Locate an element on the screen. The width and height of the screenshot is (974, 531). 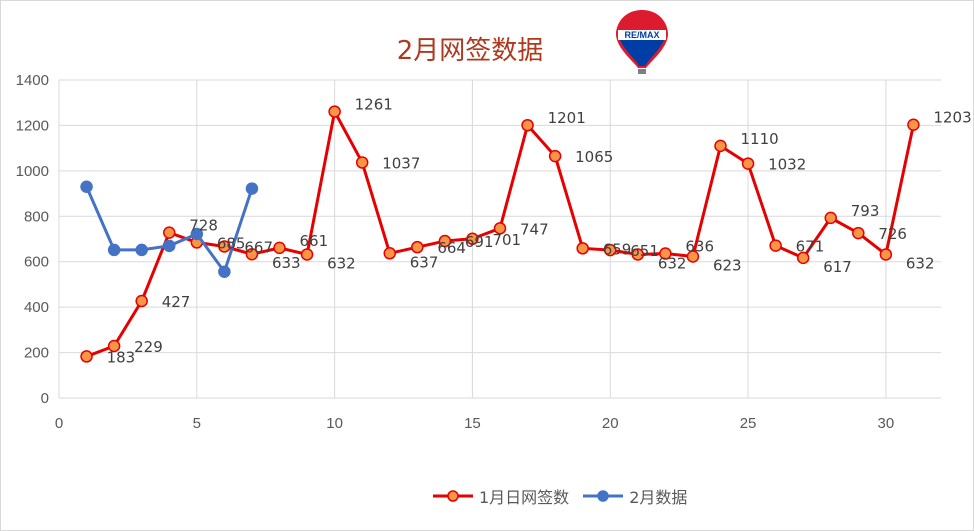
data-label: 726 is located at coordinates (892, 234).